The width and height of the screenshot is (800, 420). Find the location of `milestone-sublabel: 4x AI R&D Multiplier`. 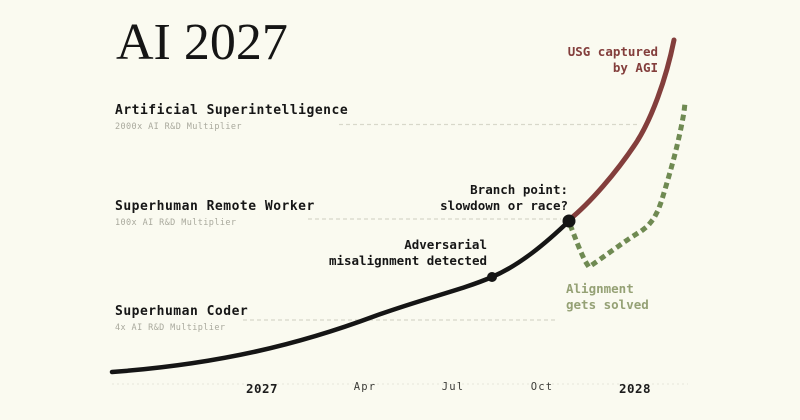

milestone-sublabel: 4x AI R&D Multiplier is located at coordinates (170, 328).